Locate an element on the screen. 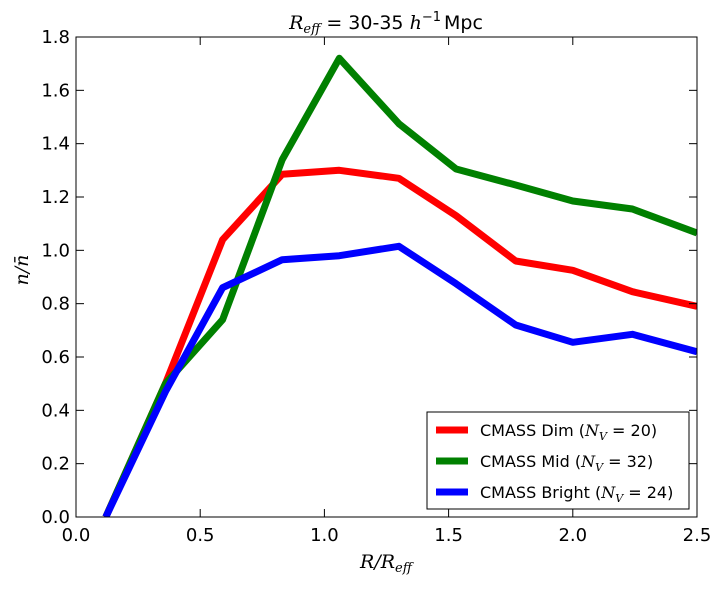  x-tick-label: 1.5 is located at coordinates (448, 535).